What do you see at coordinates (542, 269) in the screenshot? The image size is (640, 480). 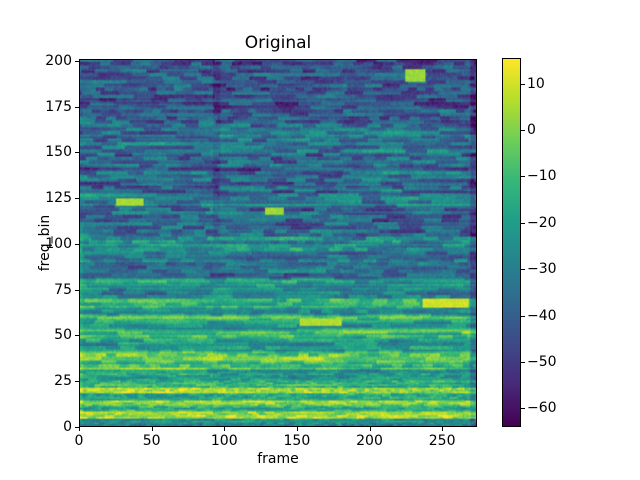 I see `colorbar-tick-label: −30` at bounding box center [542, 269].